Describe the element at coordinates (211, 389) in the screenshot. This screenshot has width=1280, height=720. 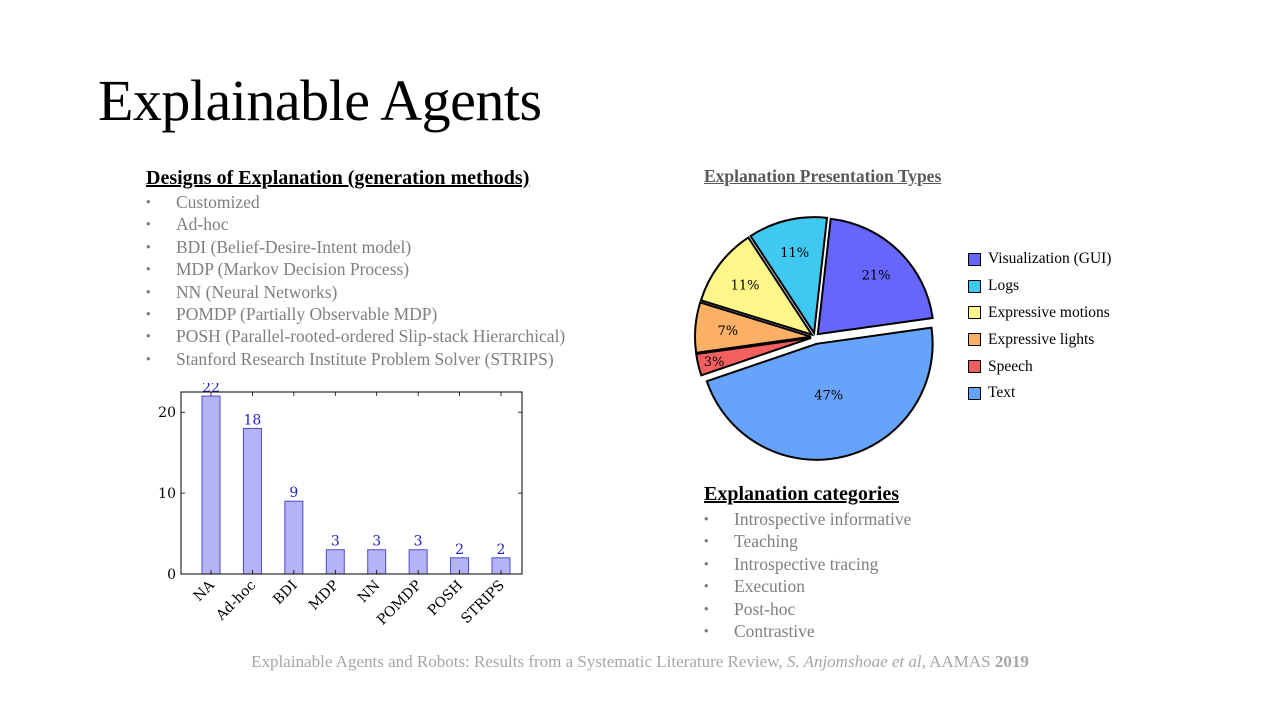
I see `bar-data-label: 22` at that location.